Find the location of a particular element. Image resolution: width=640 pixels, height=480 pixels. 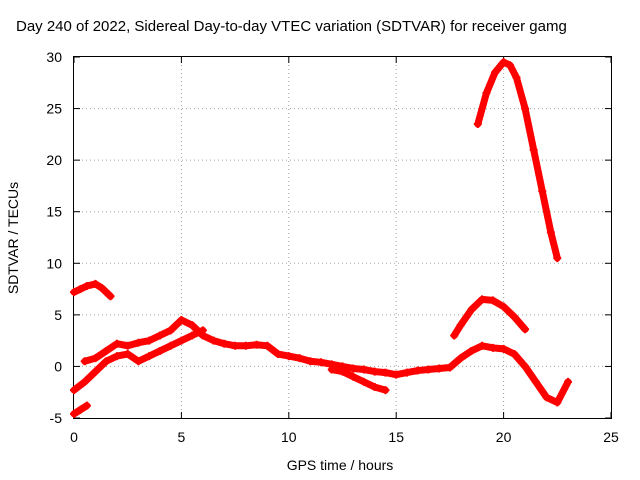

y-tick-label: 15 is located at coordinates (54, 212).